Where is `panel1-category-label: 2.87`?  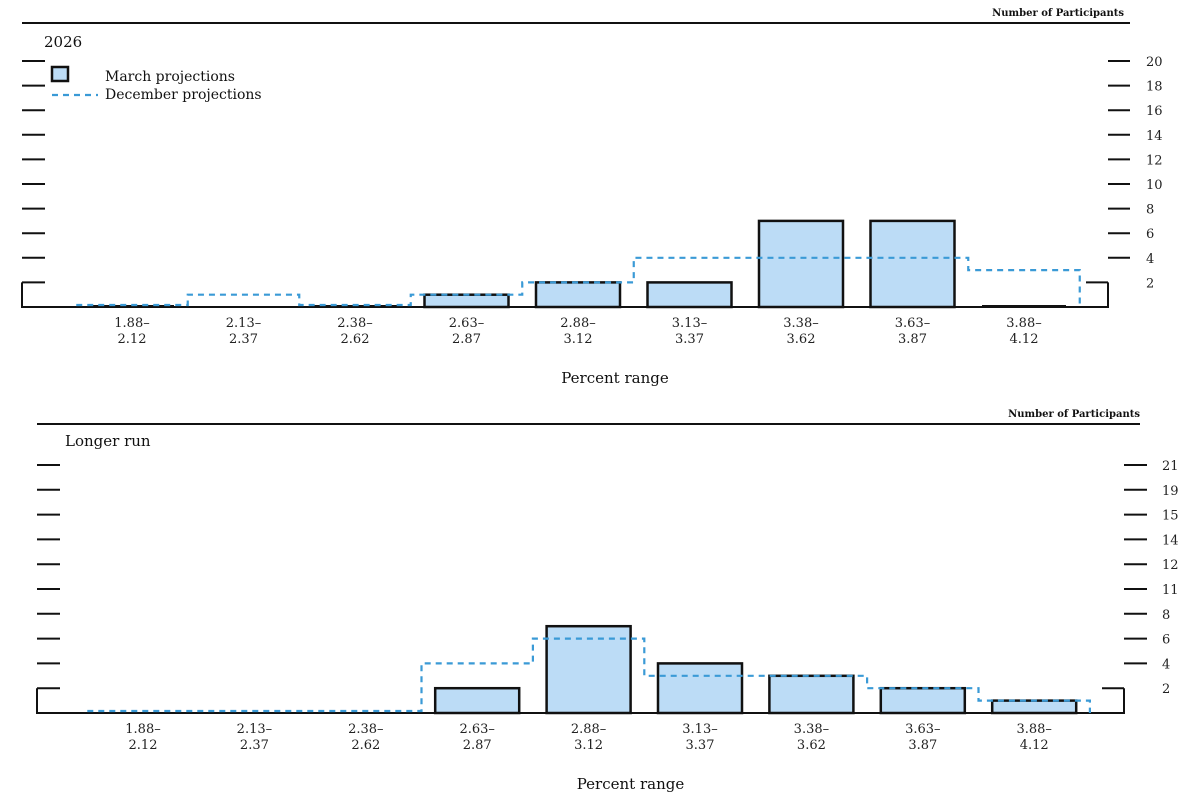 panel1-category-label: 2.87 is located at coordinates (466, 339).